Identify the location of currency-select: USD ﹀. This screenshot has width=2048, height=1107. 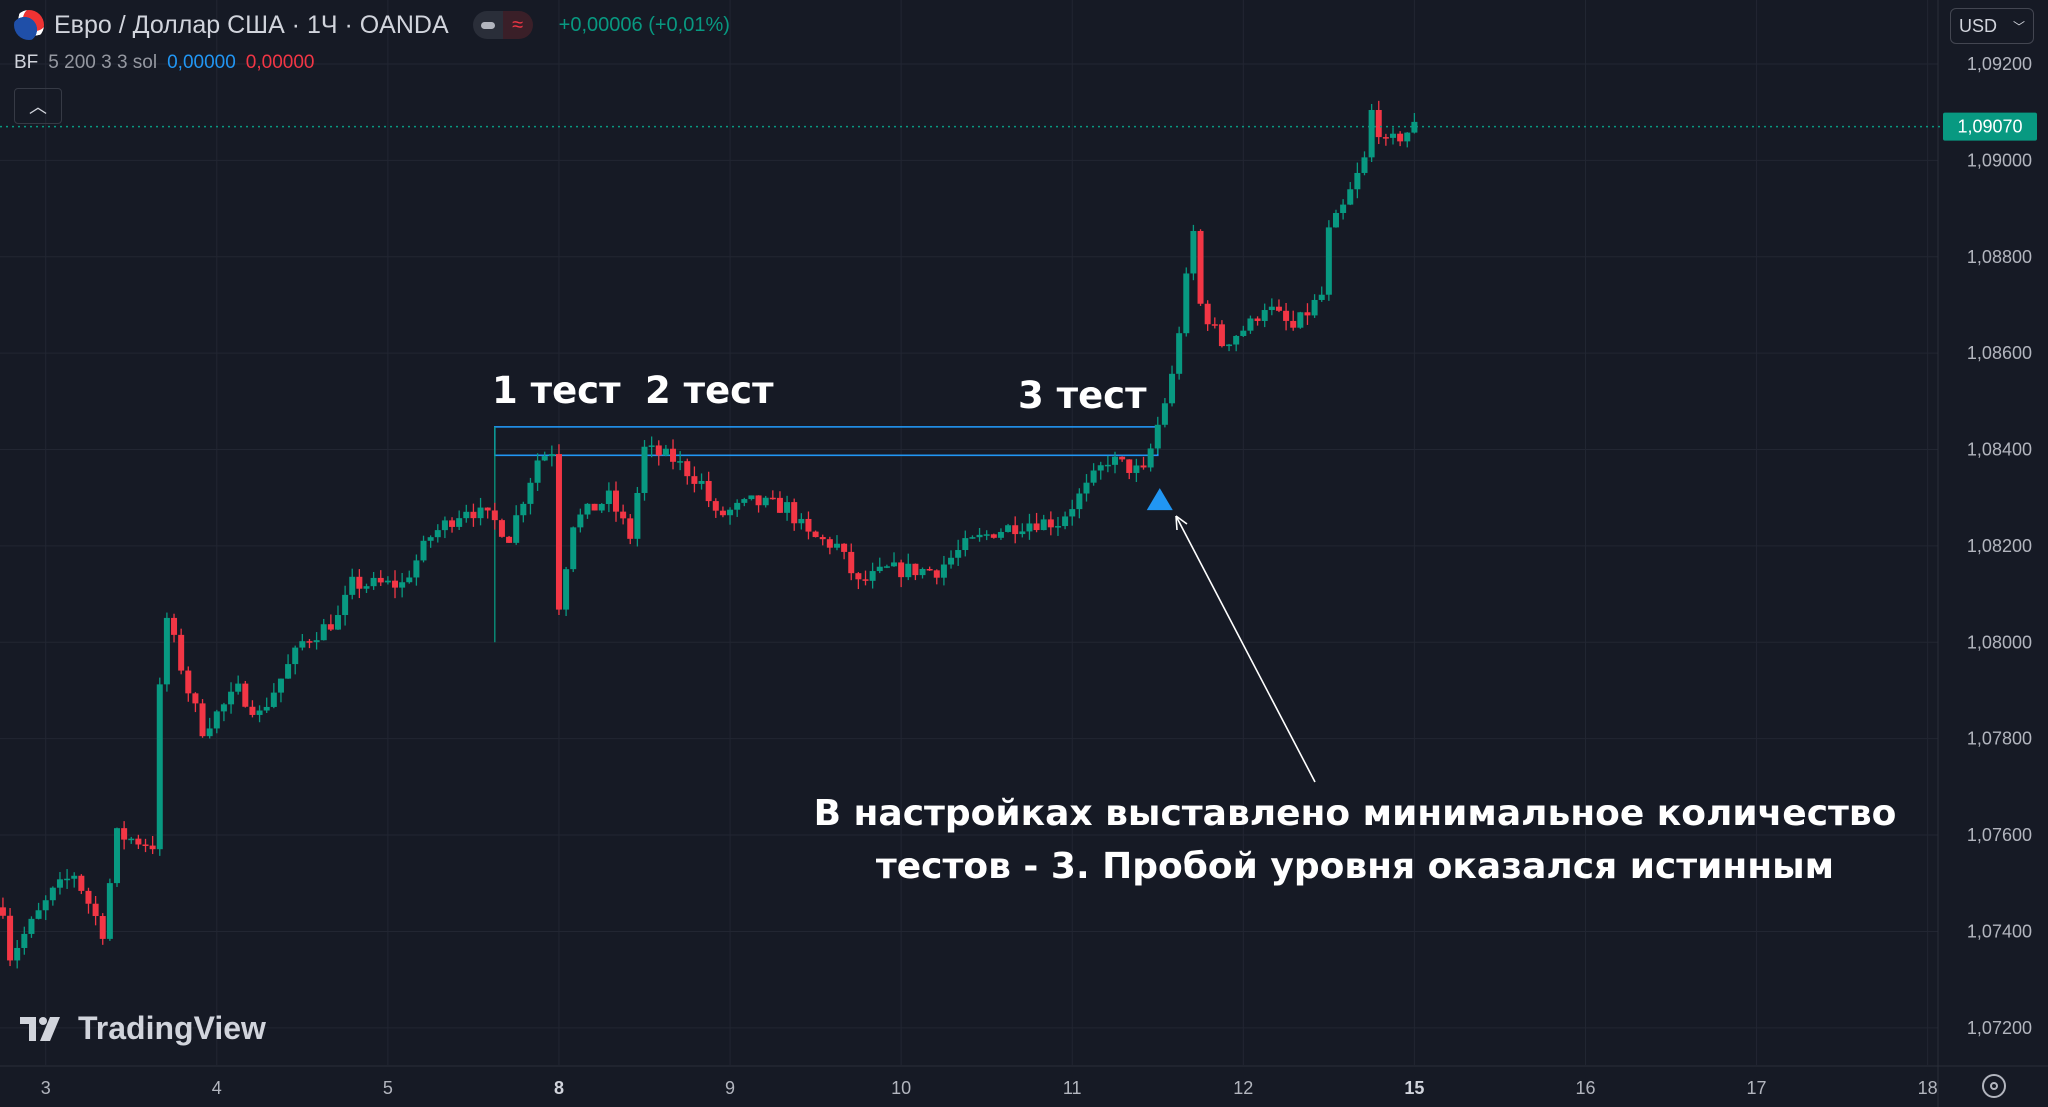
(1992, 26).